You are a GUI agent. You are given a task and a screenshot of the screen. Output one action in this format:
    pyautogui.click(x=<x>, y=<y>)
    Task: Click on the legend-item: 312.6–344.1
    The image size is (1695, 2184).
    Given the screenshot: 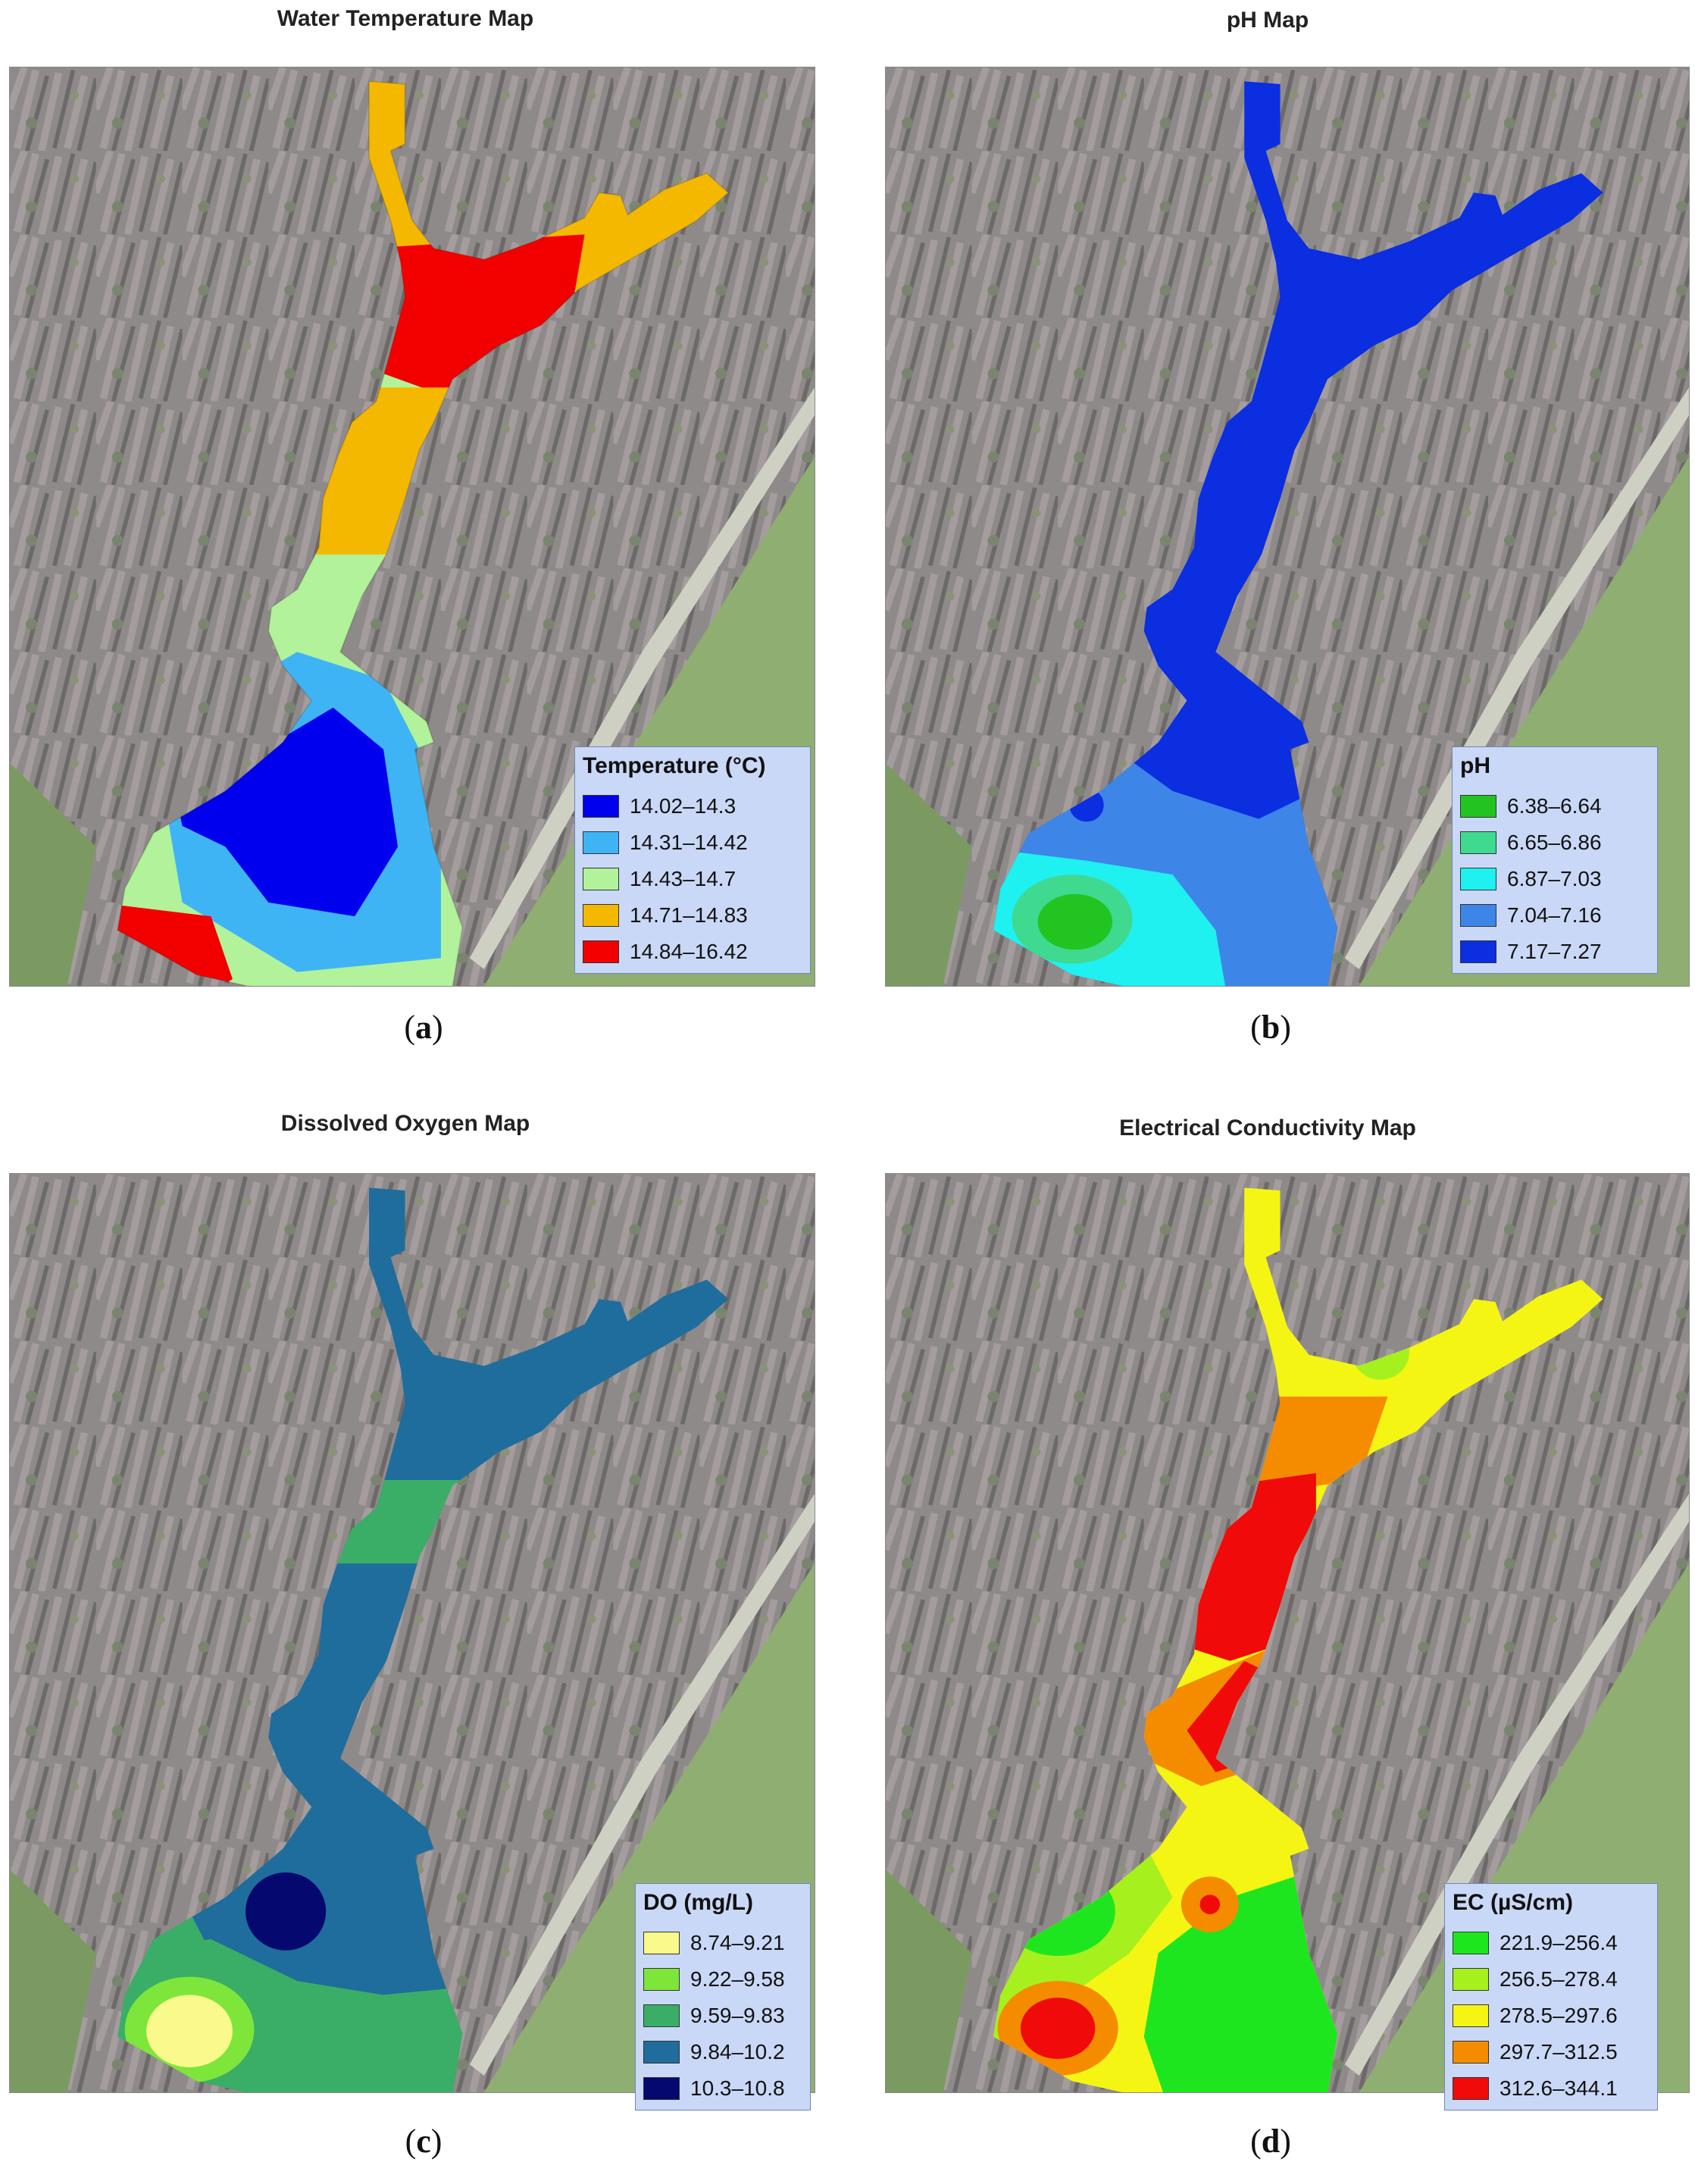 What is the action you would take?
    pyautogui.click(x=1552, y=2088)
    